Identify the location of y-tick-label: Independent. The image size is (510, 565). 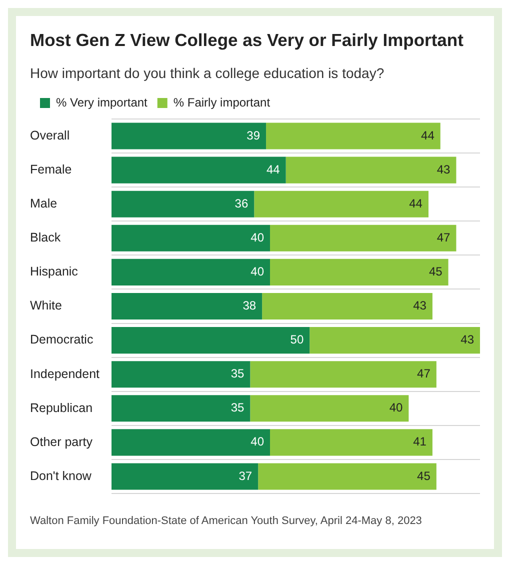
(65, 373).